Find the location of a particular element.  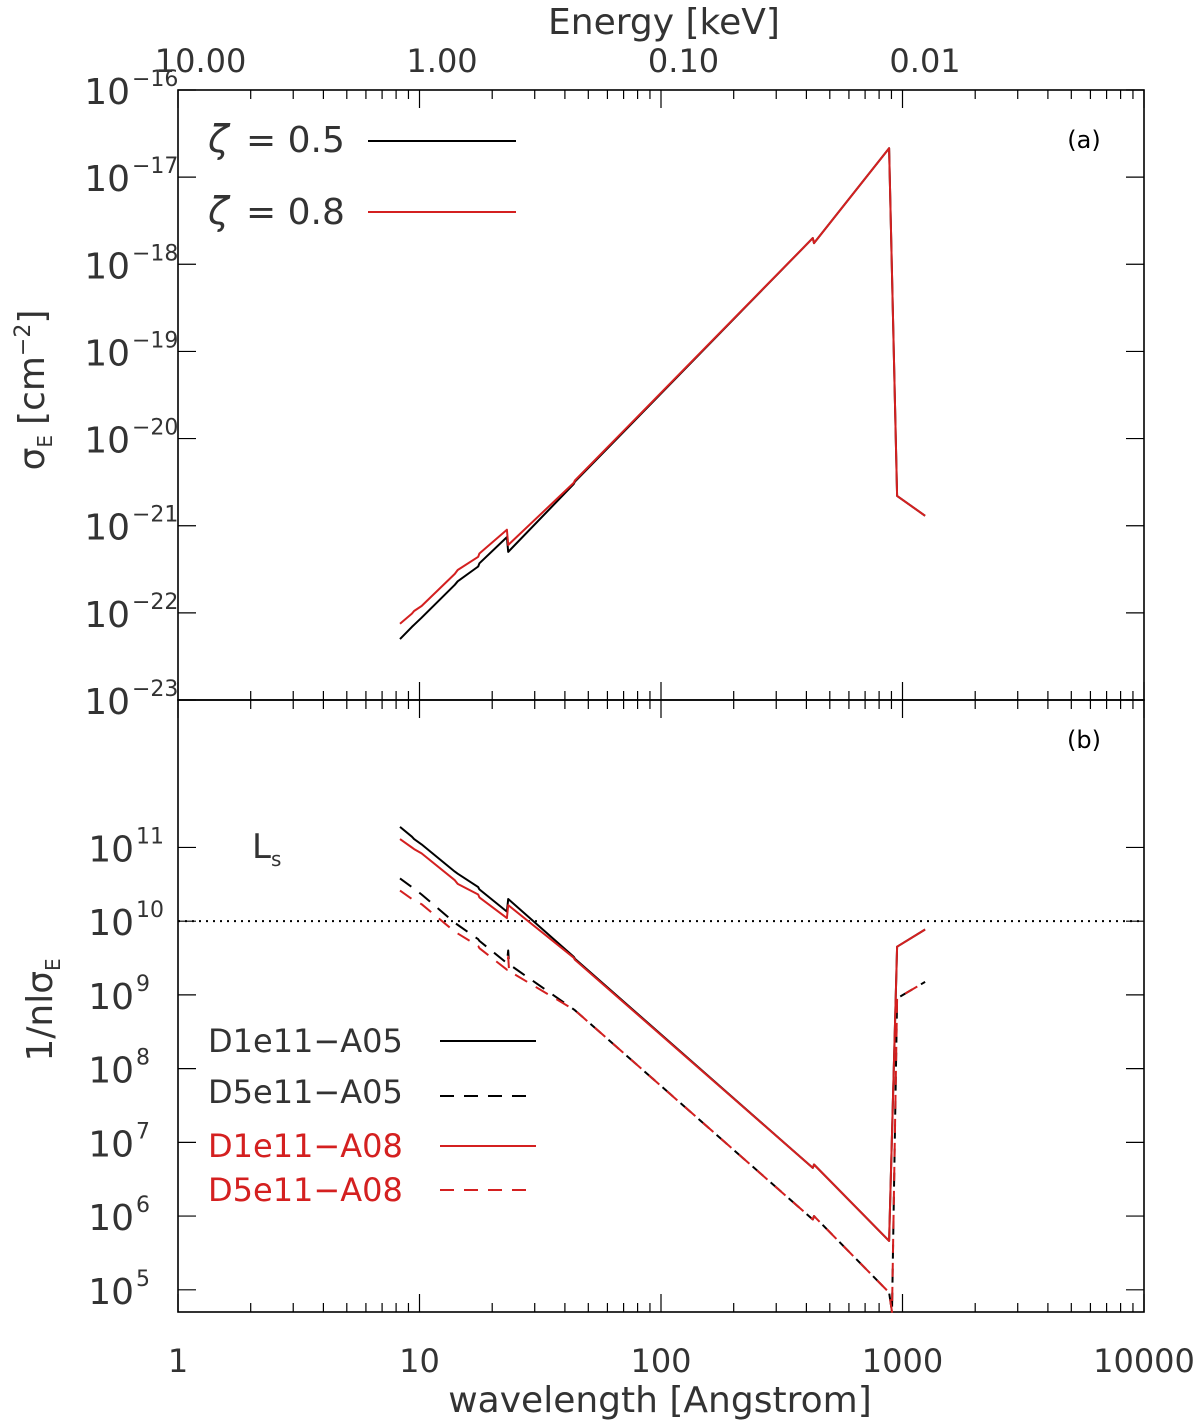

energy-tick-label: 1.00 is located at coordinates (441, 61).